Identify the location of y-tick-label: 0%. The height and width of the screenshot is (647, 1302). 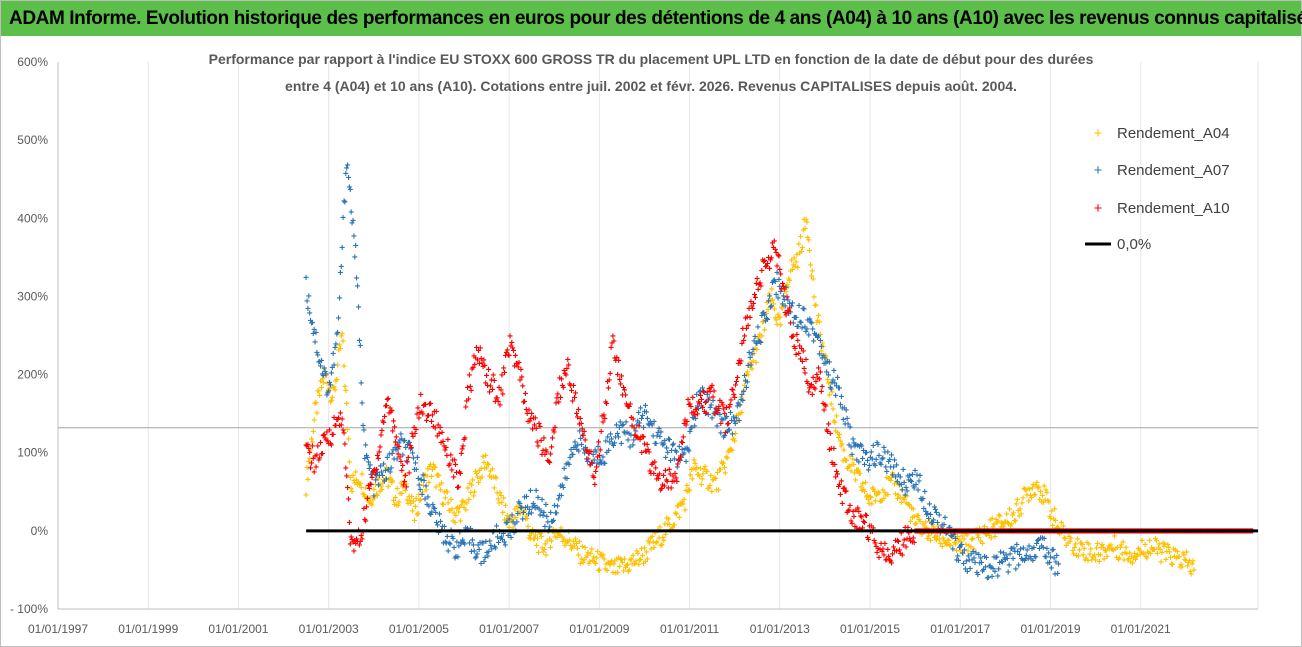
(40, 531).